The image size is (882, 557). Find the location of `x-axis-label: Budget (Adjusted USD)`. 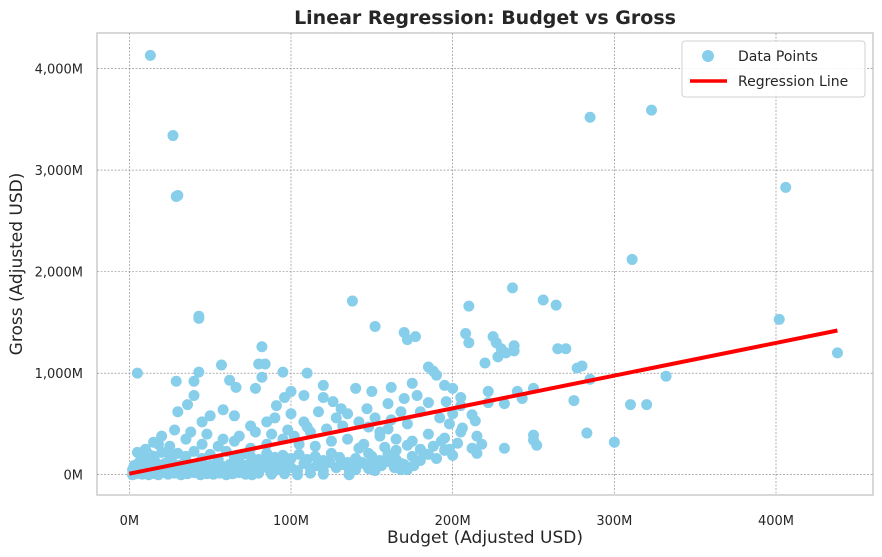

x-axis-label: Budget (Adjusted USD) is located at coordinates (485, 538).